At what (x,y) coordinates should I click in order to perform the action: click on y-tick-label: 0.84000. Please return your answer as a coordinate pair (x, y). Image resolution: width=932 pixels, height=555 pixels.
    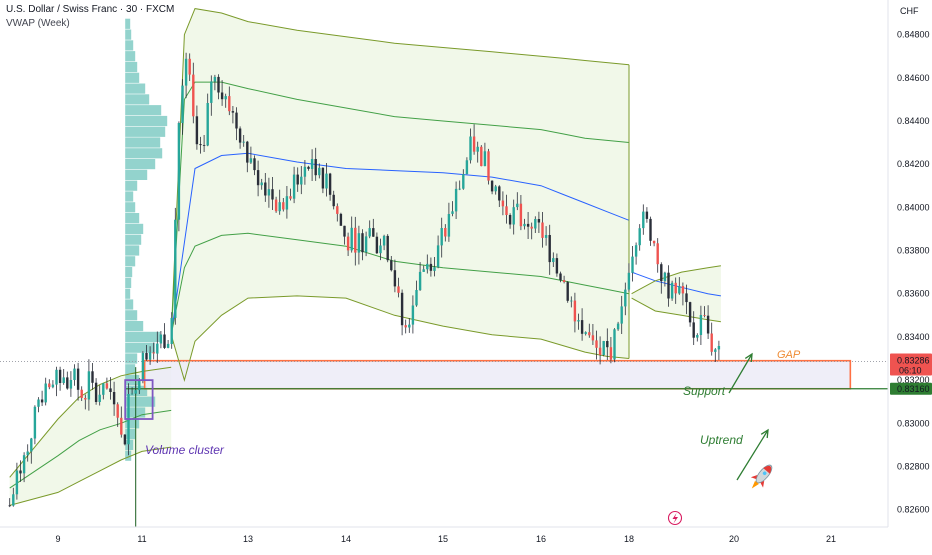
    Looking at the image, I should click on (913, 207).